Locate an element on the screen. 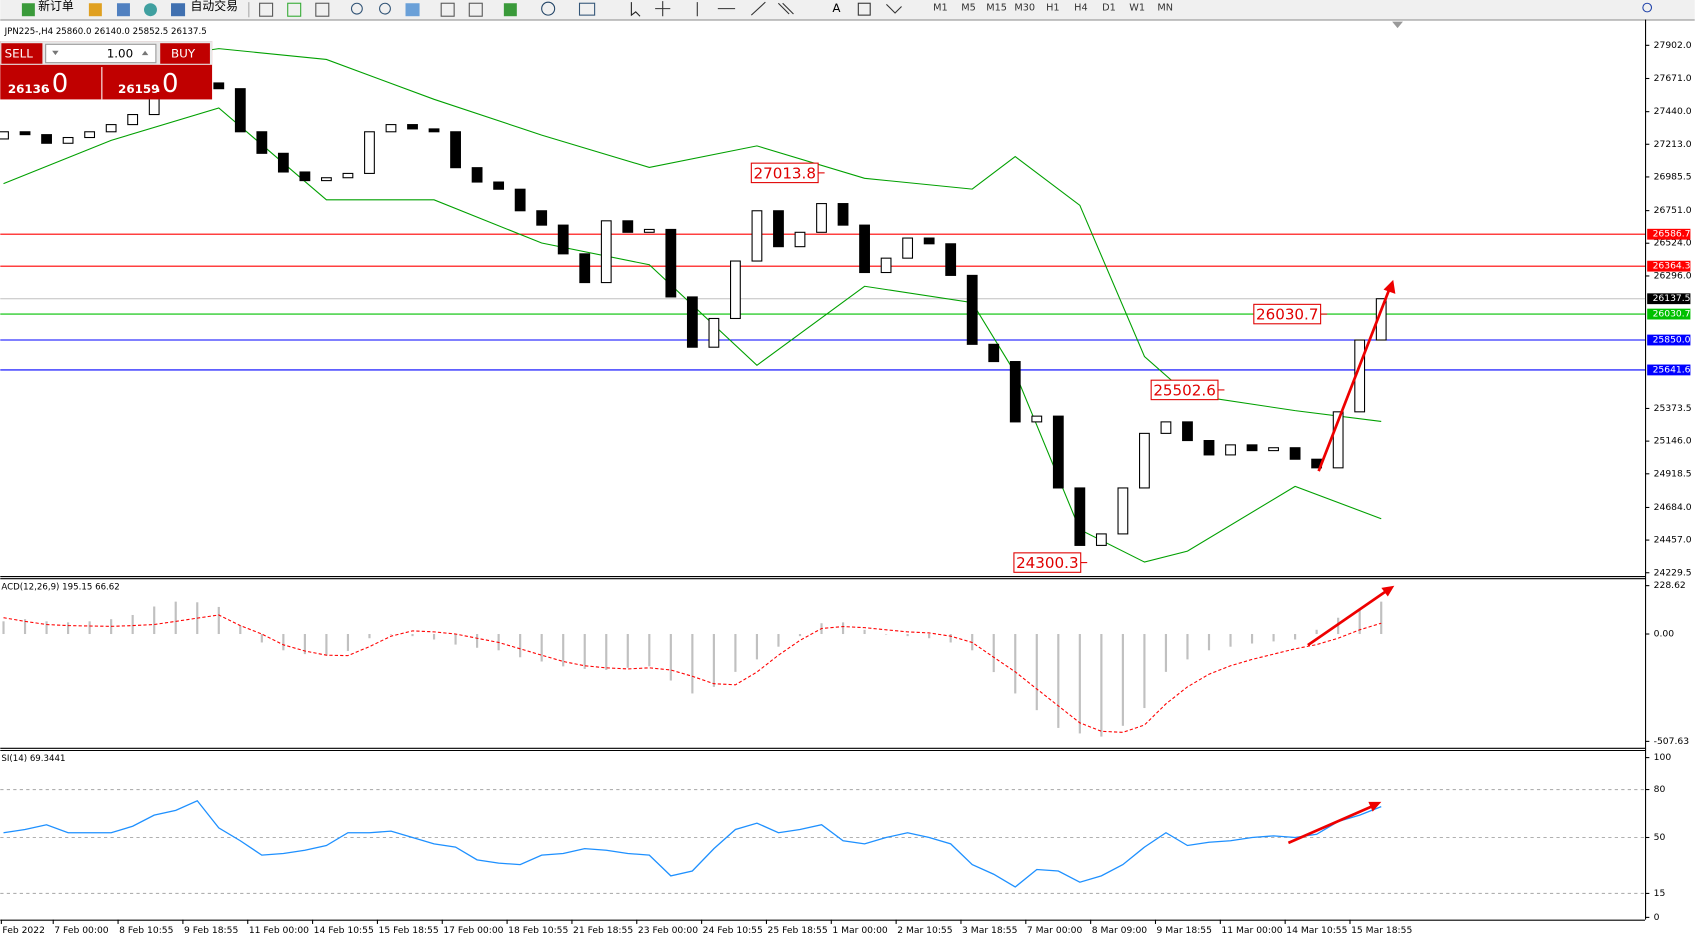 The height and width of the screenshot is (938, 1695). y-tick-label: 50 is located at coordinates (1660, 837).